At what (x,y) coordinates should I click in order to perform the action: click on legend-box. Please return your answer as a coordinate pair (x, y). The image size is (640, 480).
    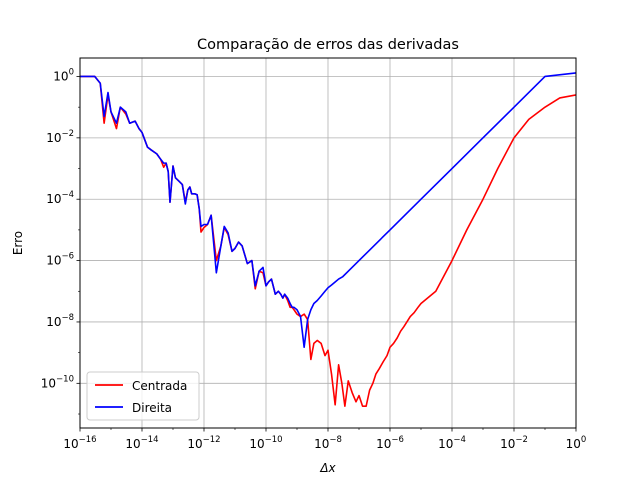
    Looking at the image, I should click on (143, 396).